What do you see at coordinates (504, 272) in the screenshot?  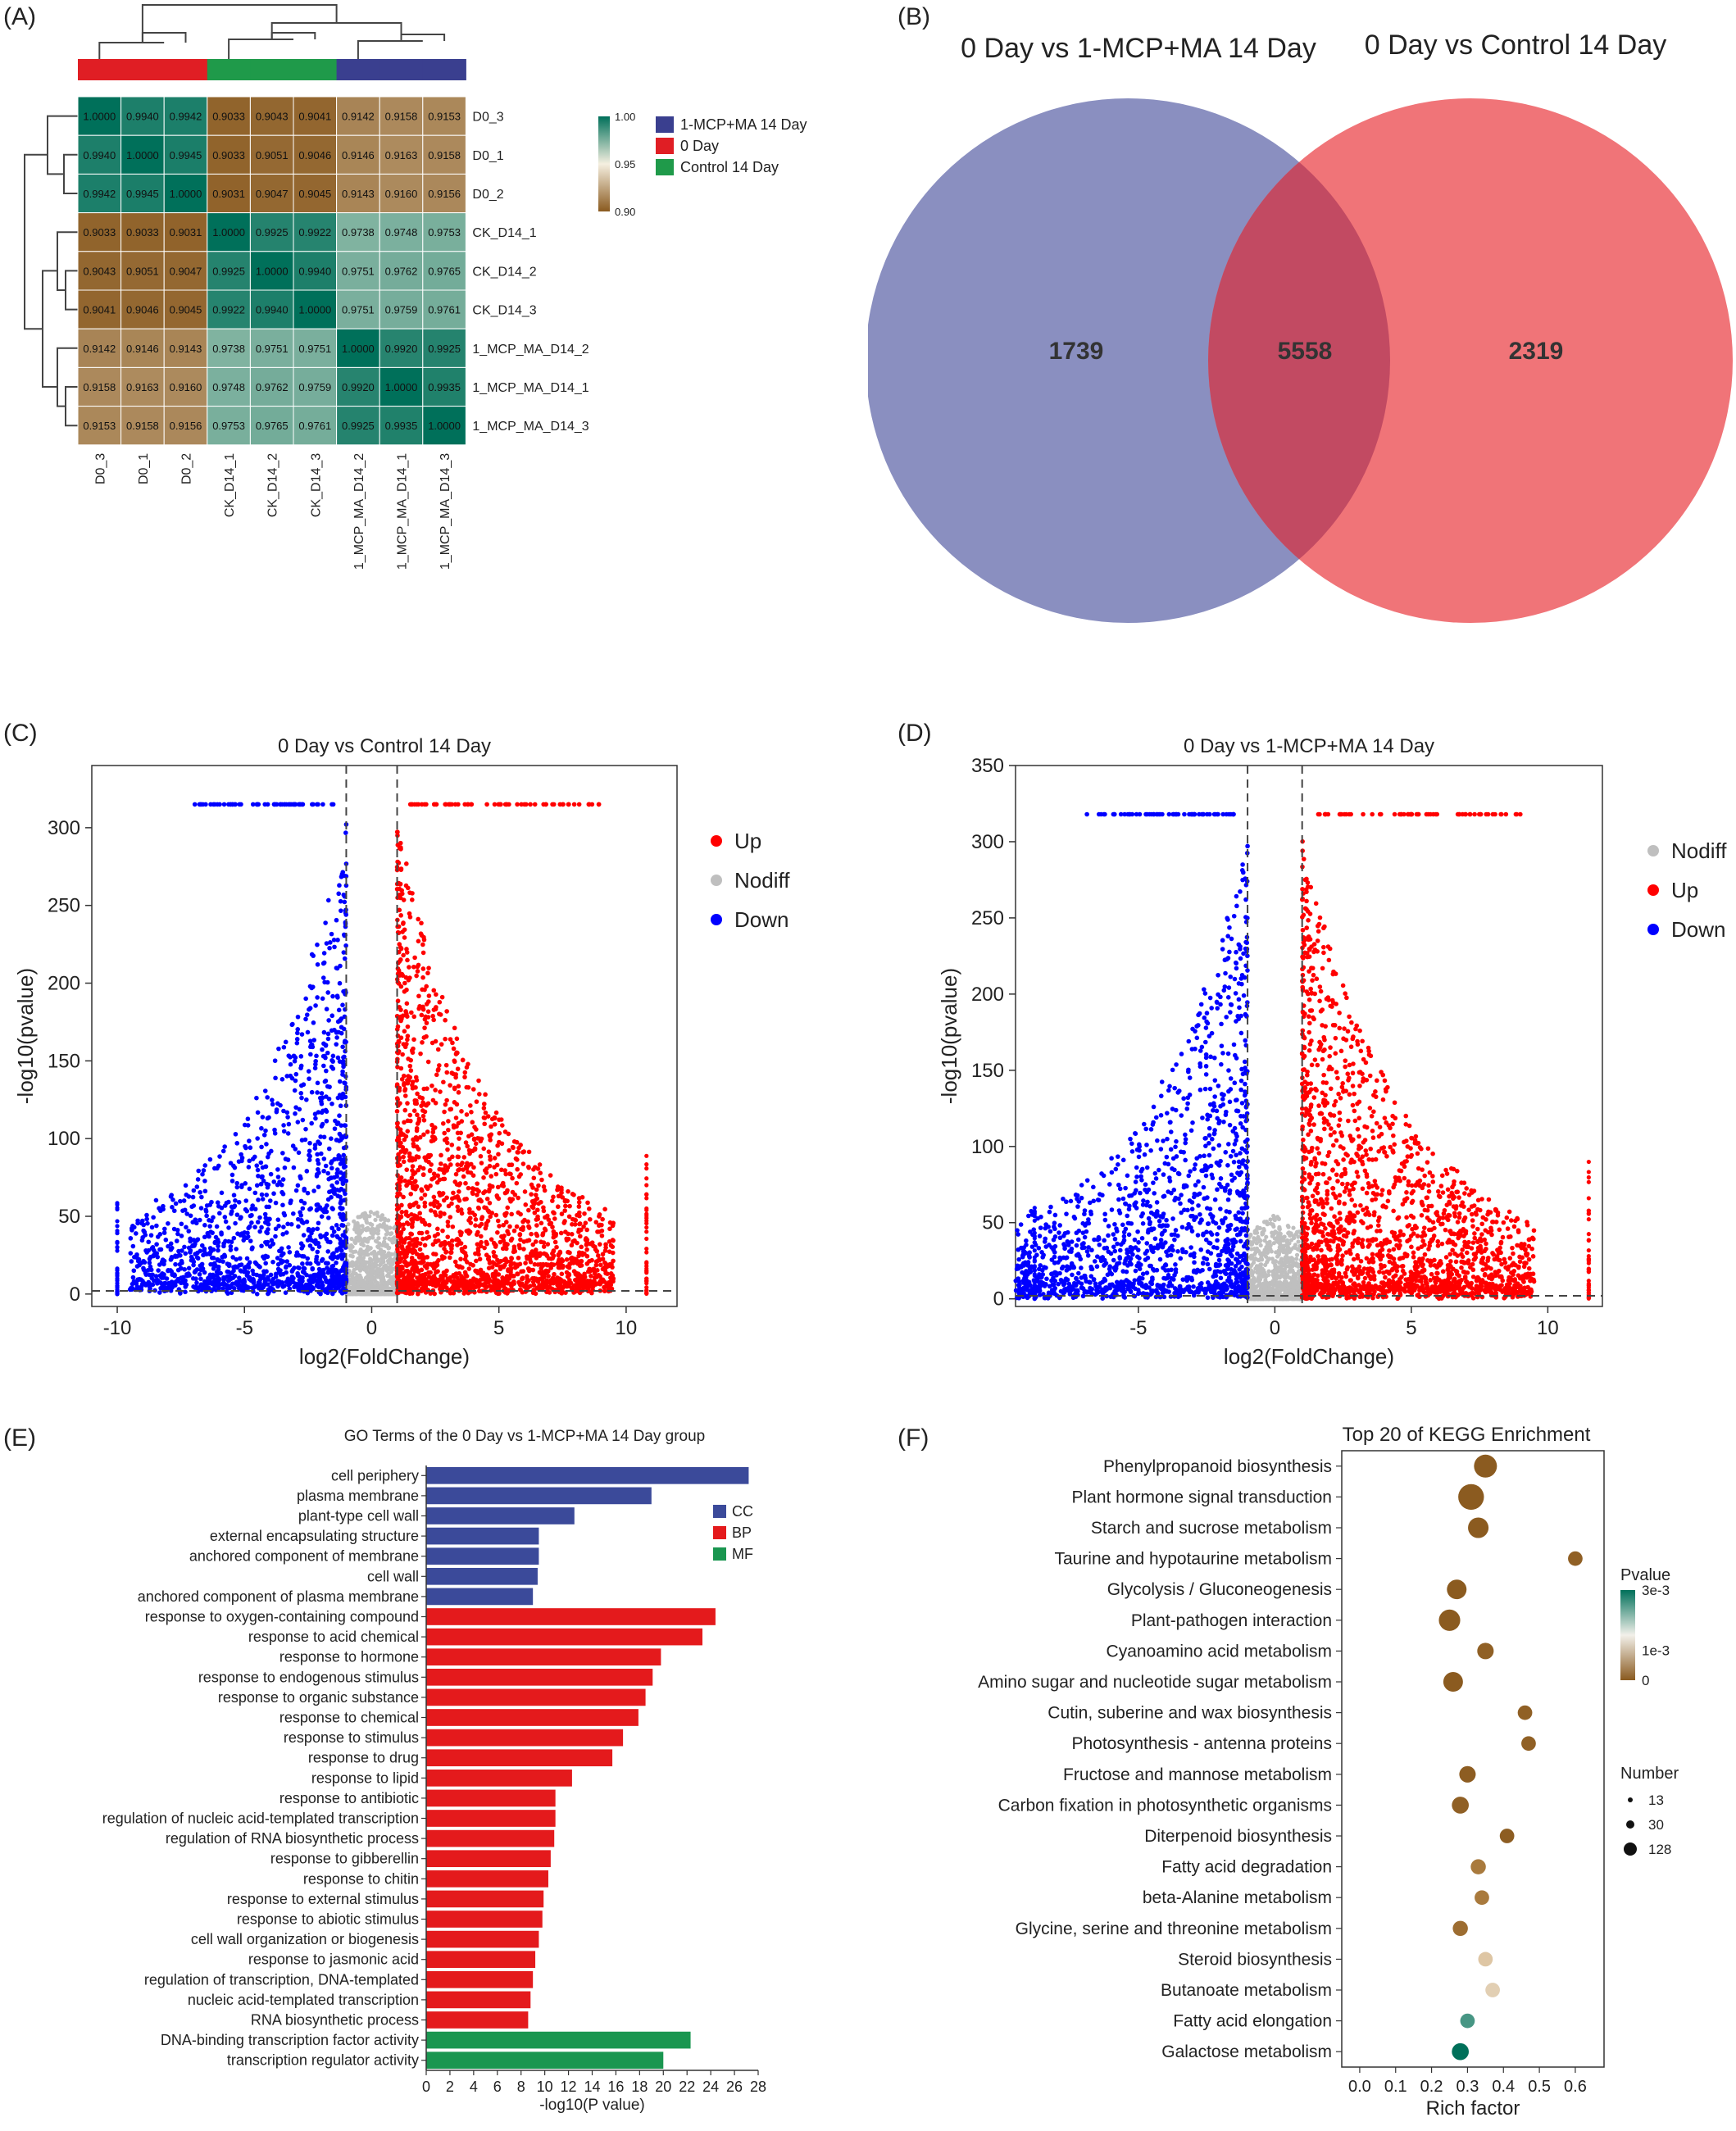 I see `heatmap-row-label: CK_D14_2` at bounding box center [504, 272].